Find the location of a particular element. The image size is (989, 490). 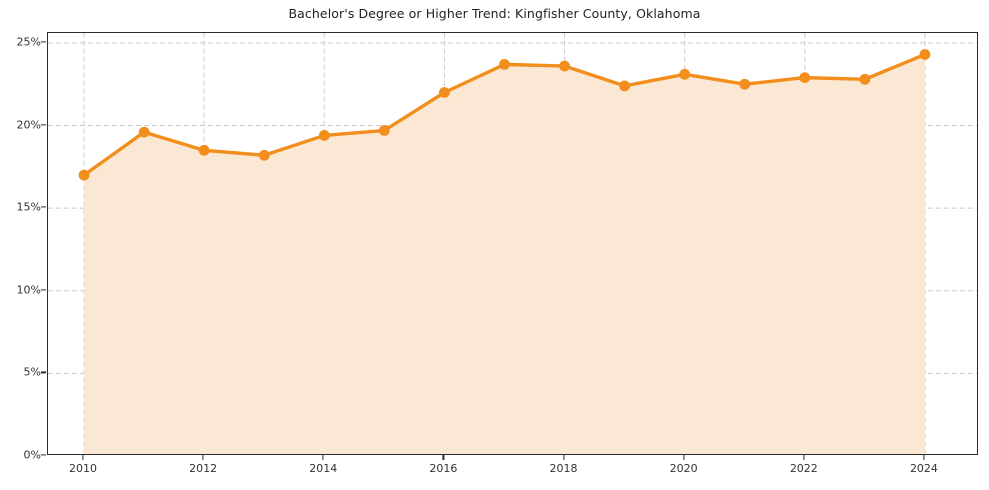

x-axis-tick-label: 2024 is located at coordinates (923, 468).